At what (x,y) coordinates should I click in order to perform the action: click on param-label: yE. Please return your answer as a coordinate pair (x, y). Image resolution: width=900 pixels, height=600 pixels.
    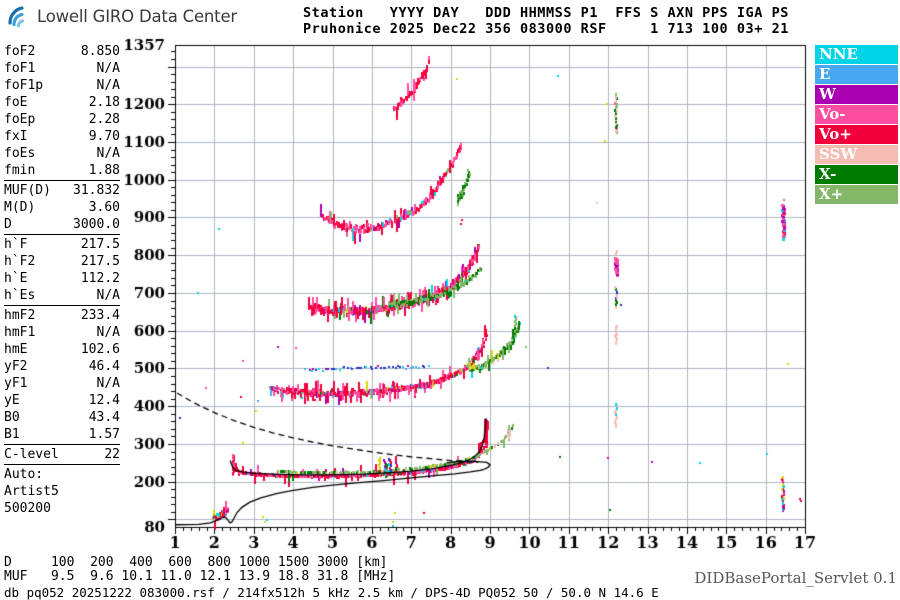
    Looking at the image, I should click on (12, 400).